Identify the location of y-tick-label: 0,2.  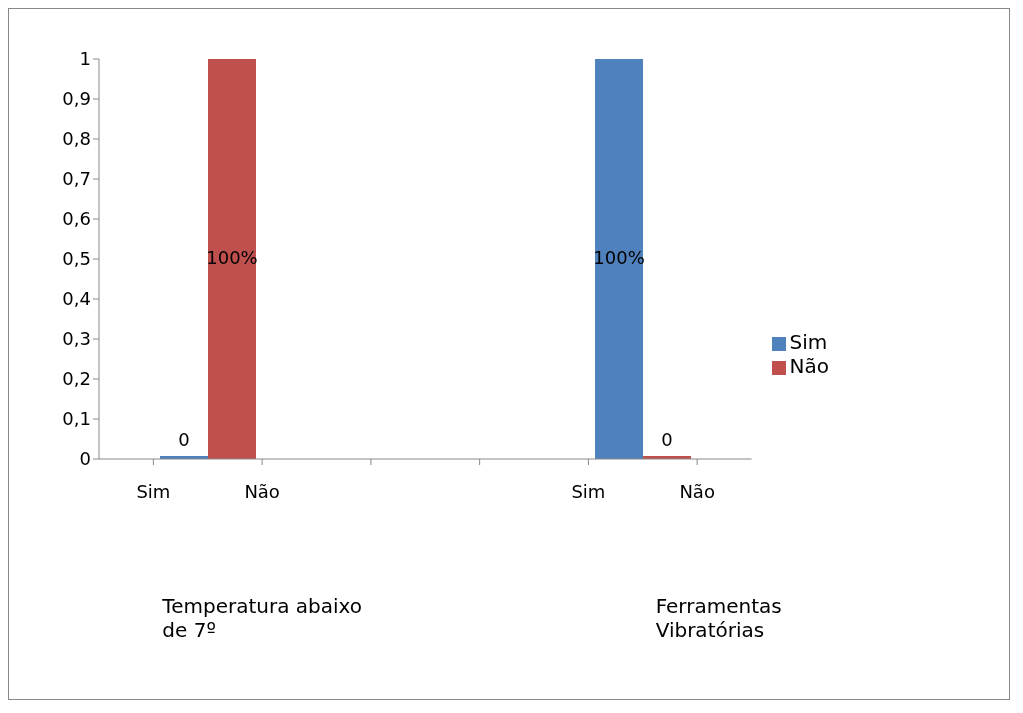
(76, 379).